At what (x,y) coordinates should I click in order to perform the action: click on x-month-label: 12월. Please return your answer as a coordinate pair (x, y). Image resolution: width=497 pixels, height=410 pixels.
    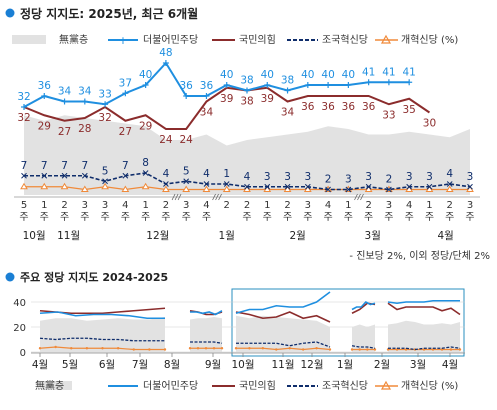
    Looking at the image, I should click on (157, 236).